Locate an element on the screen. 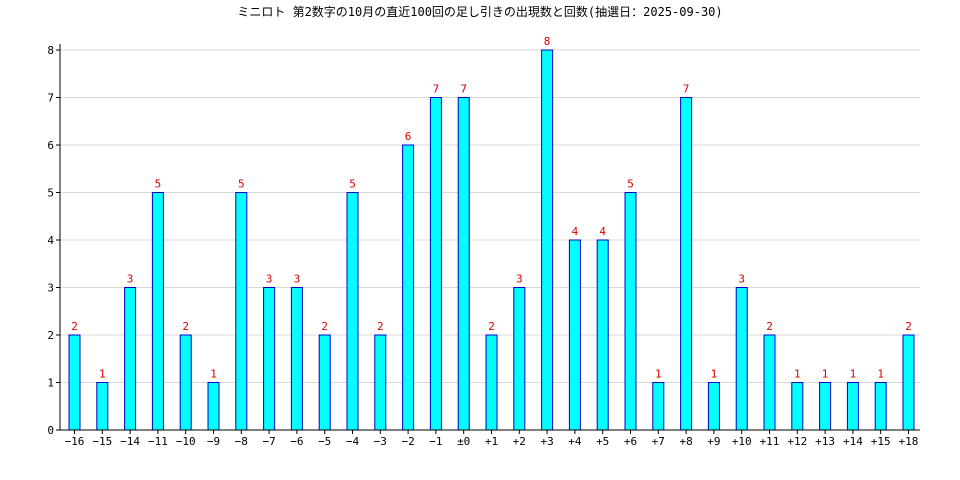 This screenshot has height=480, width=960. y-tick-label: 7 is located at coordinates (50, 98).